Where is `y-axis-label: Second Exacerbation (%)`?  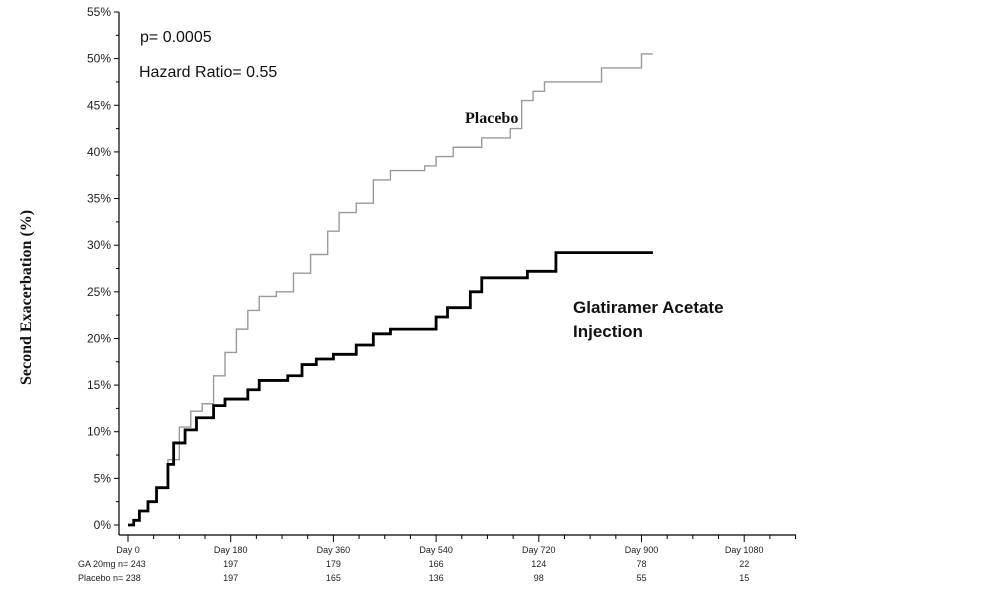
y-axis-label: Second Exacerbation (%) is located at coordinates (26, 297).